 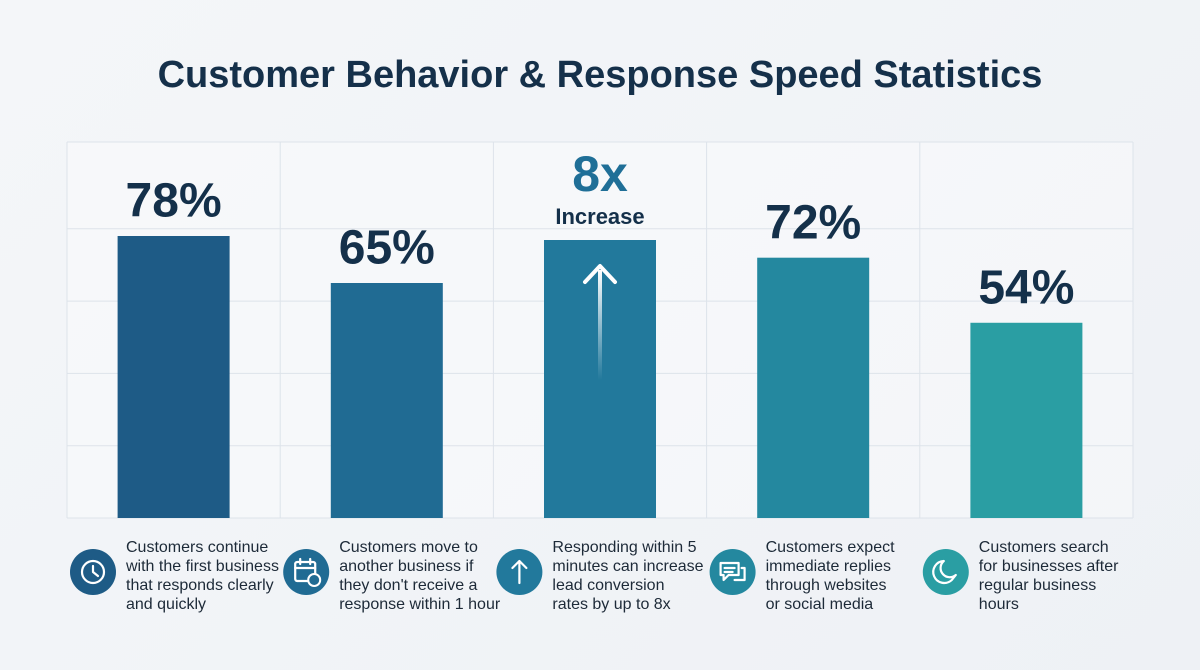 I want to click on description-line: lead conversion, so click(x=608, y=585).